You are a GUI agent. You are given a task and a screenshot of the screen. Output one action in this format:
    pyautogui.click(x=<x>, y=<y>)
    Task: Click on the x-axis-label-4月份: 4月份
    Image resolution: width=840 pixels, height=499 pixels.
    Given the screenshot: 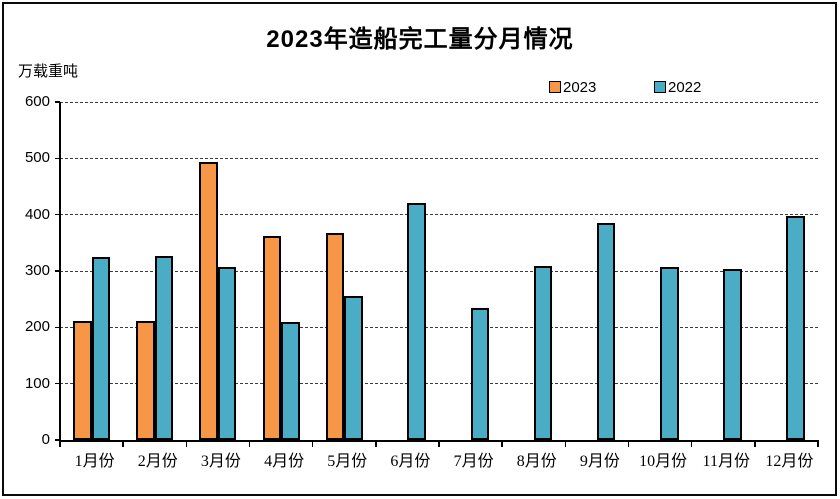 What is the action you would take?
    pyautogui.click(x=284, y=461)
    